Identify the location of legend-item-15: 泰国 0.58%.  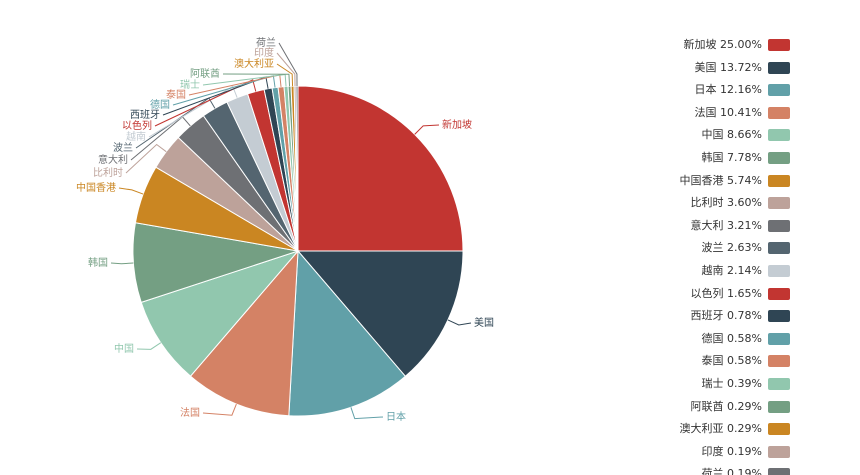
(695, 363).